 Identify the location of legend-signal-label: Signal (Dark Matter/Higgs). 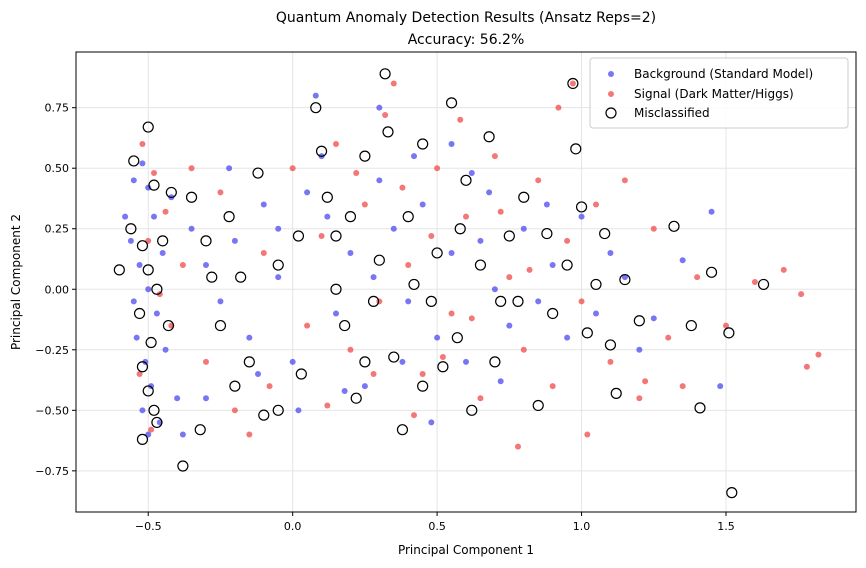
(714, 94).